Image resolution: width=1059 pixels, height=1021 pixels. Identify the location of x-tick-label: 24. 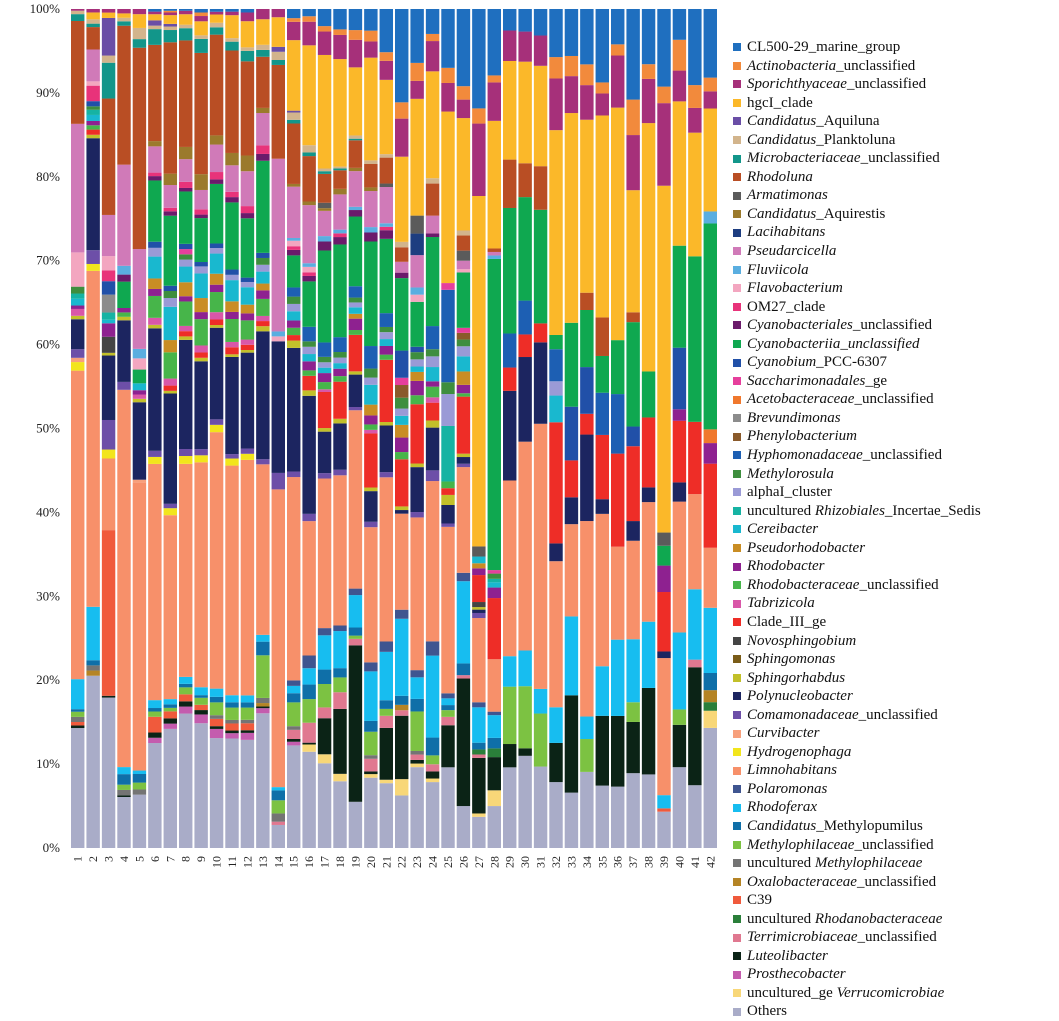
(433, 862).